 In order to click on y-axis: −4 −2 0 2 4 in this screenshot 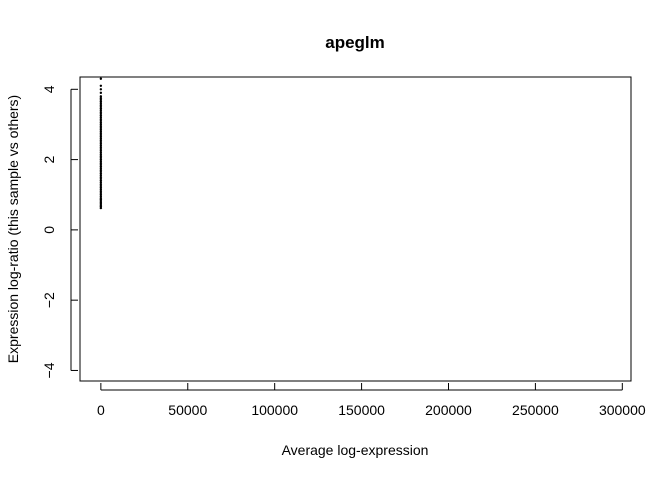, I will do `click(59, 231)`.